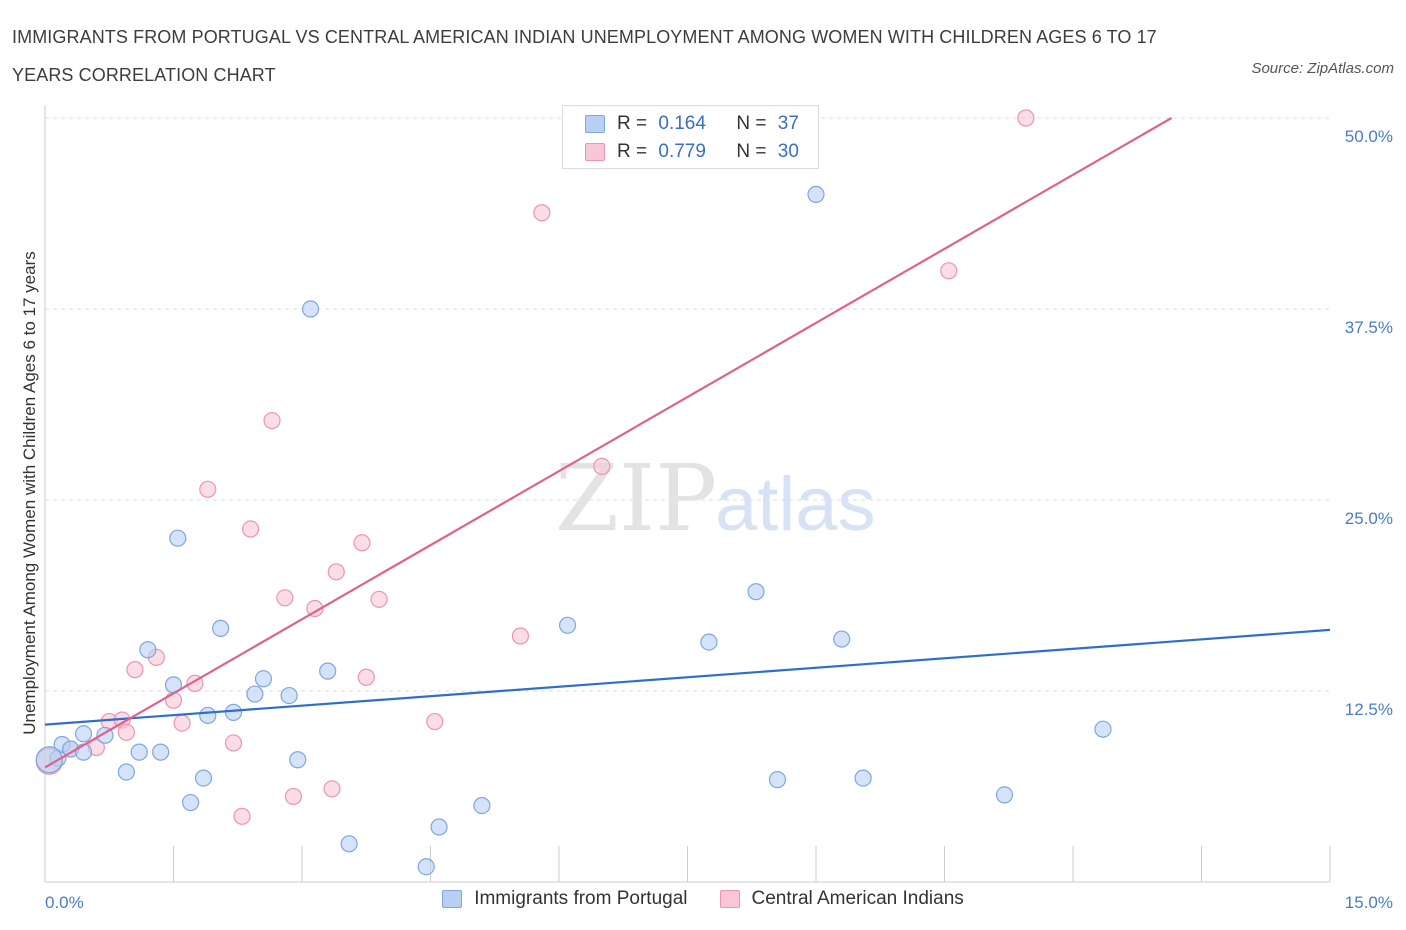 This screenshot has height=930, width=1406. I want to click on legend-label-central-american-indians: Central American Indians, so click(857, 898).